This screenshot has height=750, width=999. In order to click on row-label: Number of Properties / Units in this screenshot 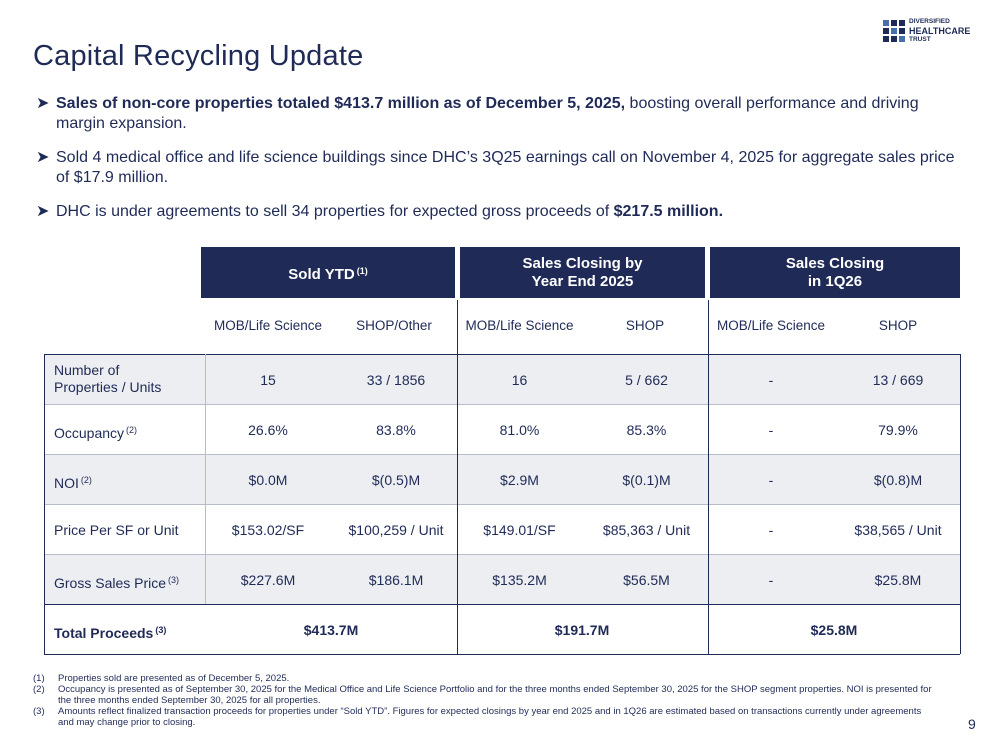, I will do `click(107, 379)`.